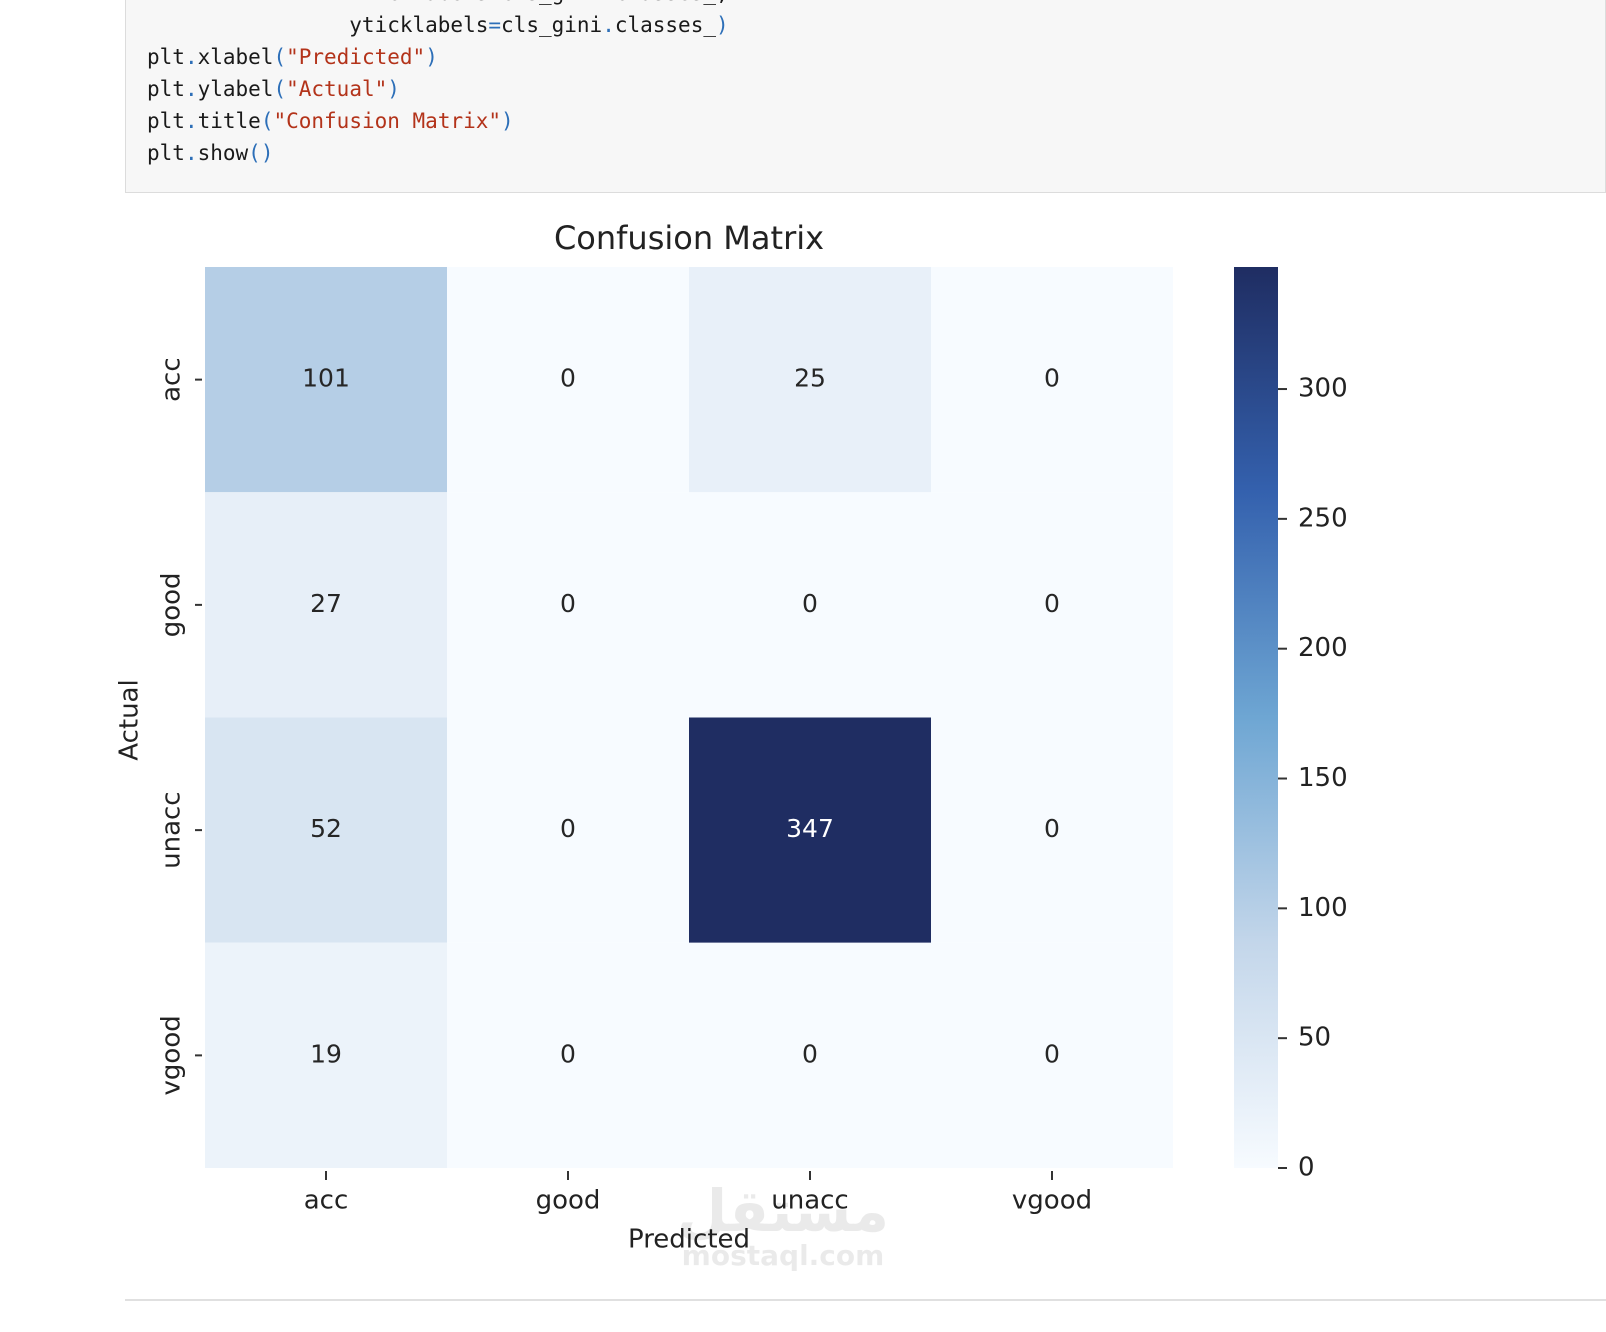 The image size is (1606, 1332). What do you see at coordinates (330, 121) in the screenshot?
I see `code-line: plt.title("Confusion Matrix")` at bounding box center [330, 121].